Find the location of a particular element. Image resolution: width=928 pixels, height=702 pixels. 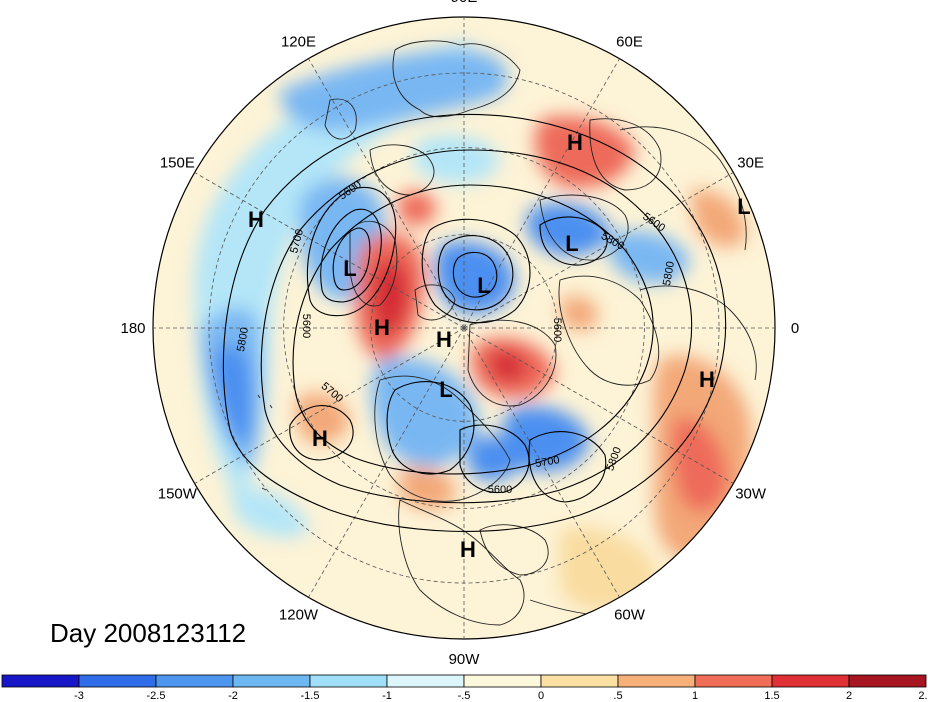

colorbar-tick-label: -1 is located at coordinates (387, 696).